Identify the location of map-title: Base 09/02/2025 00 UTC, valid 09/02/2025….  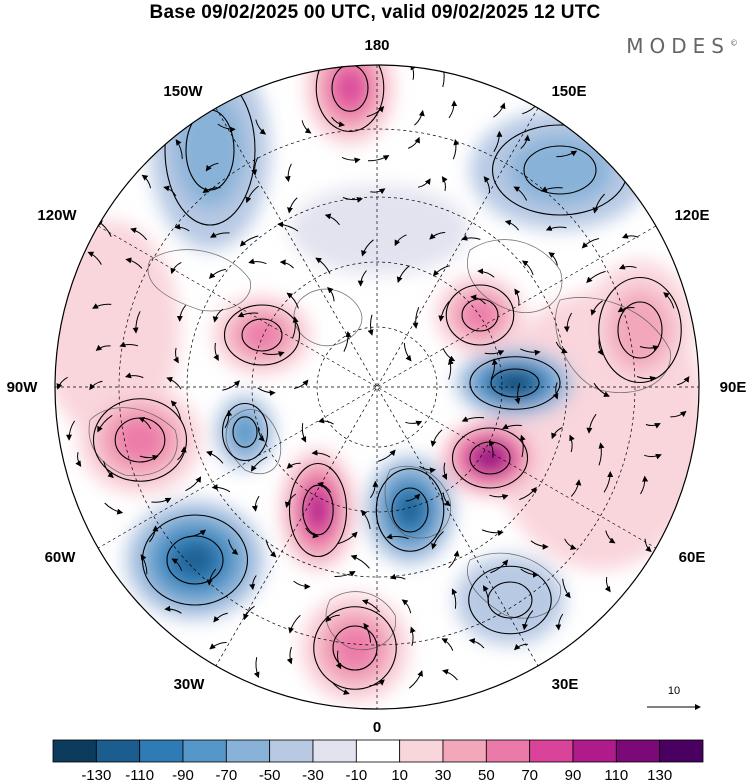
(375, 12).